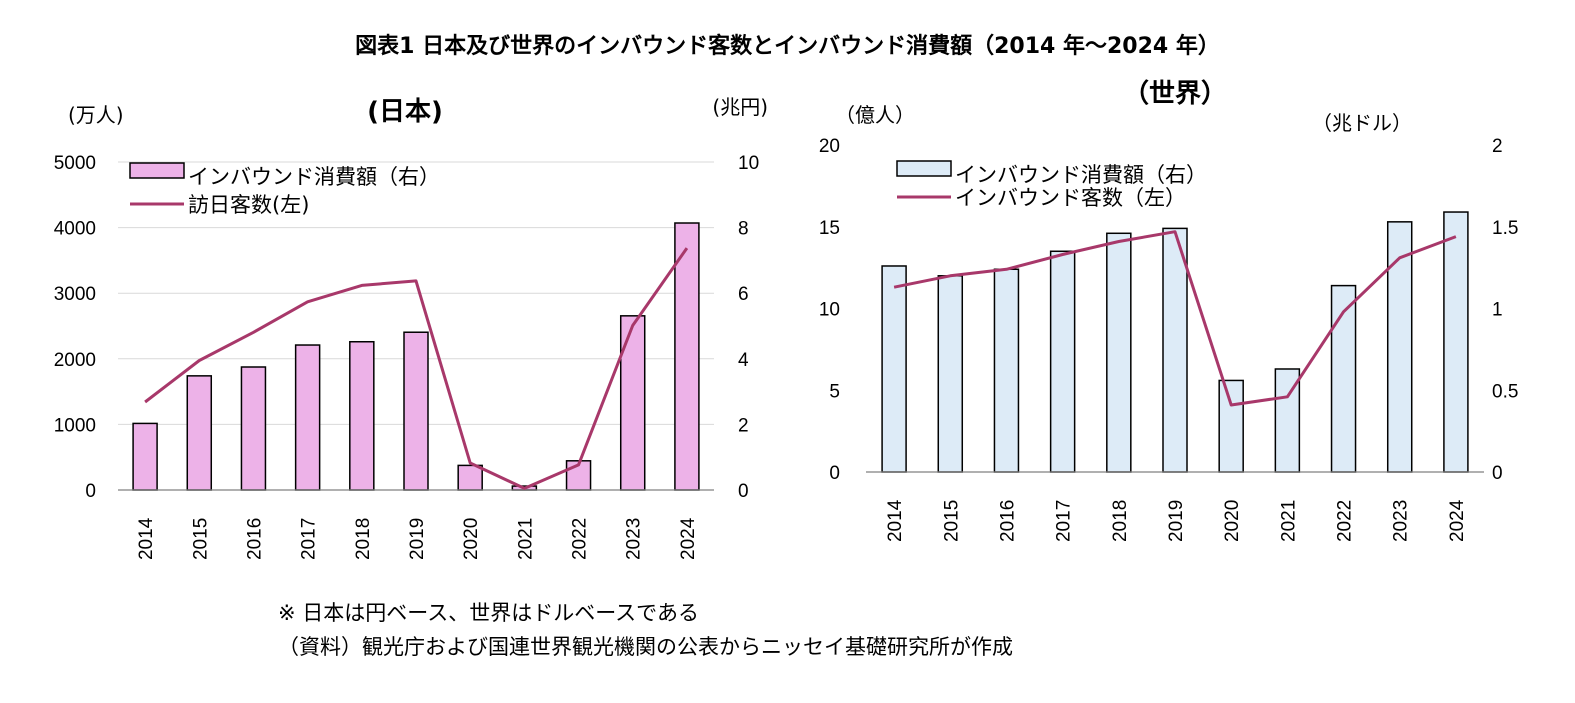  I want to click on world-bar-2014, so click(894, 369).